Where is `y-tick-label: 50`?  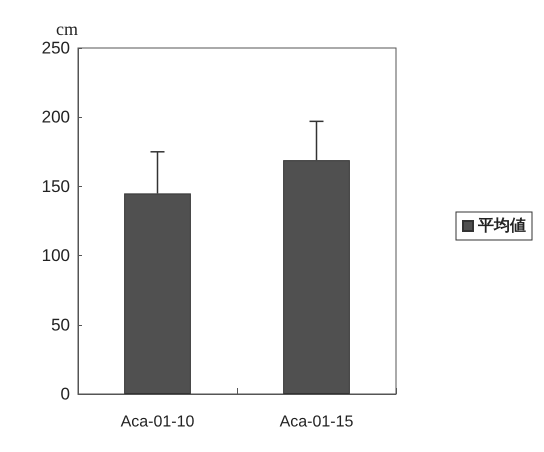 y-tick-label: 50 is located at coordinates (60, 324).